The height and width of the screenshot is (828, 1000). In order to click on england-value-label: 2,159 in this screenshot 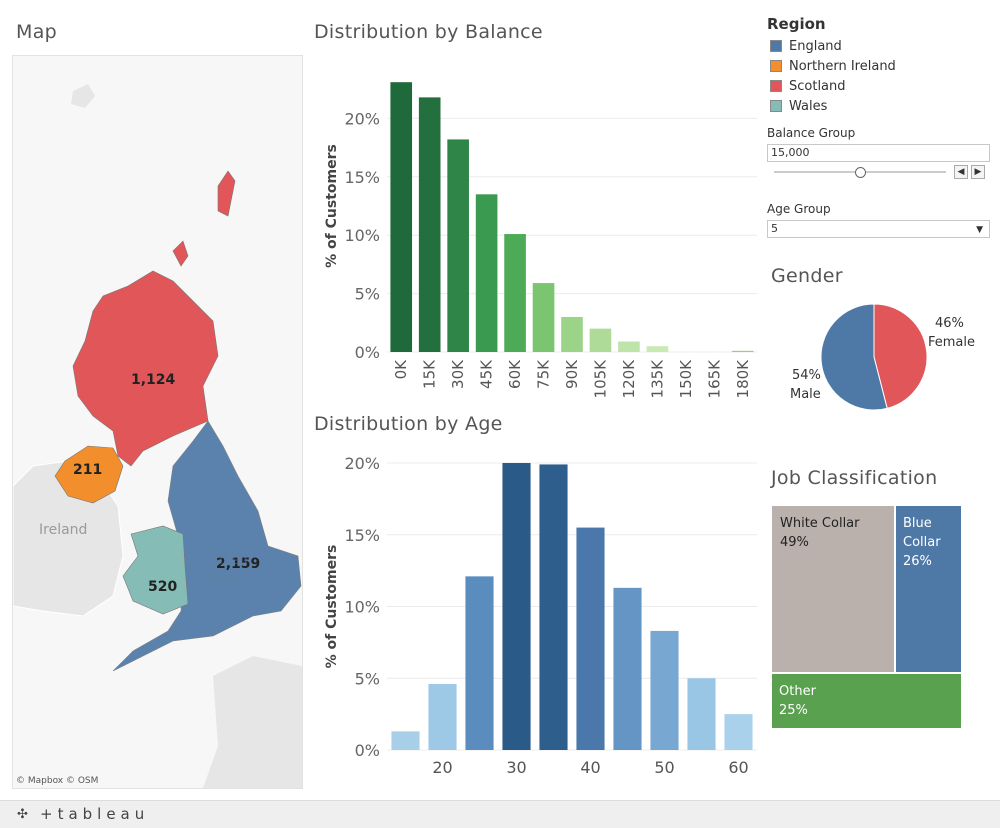, I will do `click(238, 564)`.